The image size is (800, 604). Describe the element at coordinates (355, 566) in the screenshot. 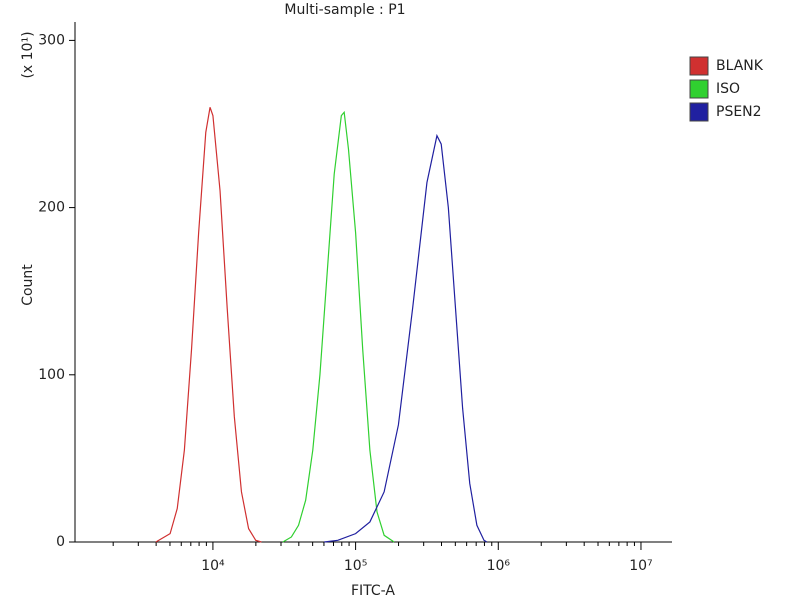

I see `x-tick-label: 10⁵` at that location.